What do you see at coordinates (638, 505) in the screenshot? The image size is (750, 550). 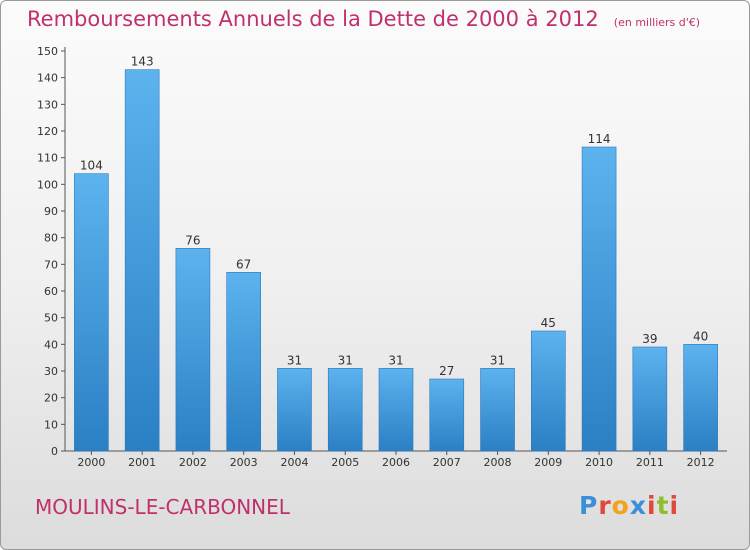 I see `logo-letter: x` at bounding box center [638, 505].